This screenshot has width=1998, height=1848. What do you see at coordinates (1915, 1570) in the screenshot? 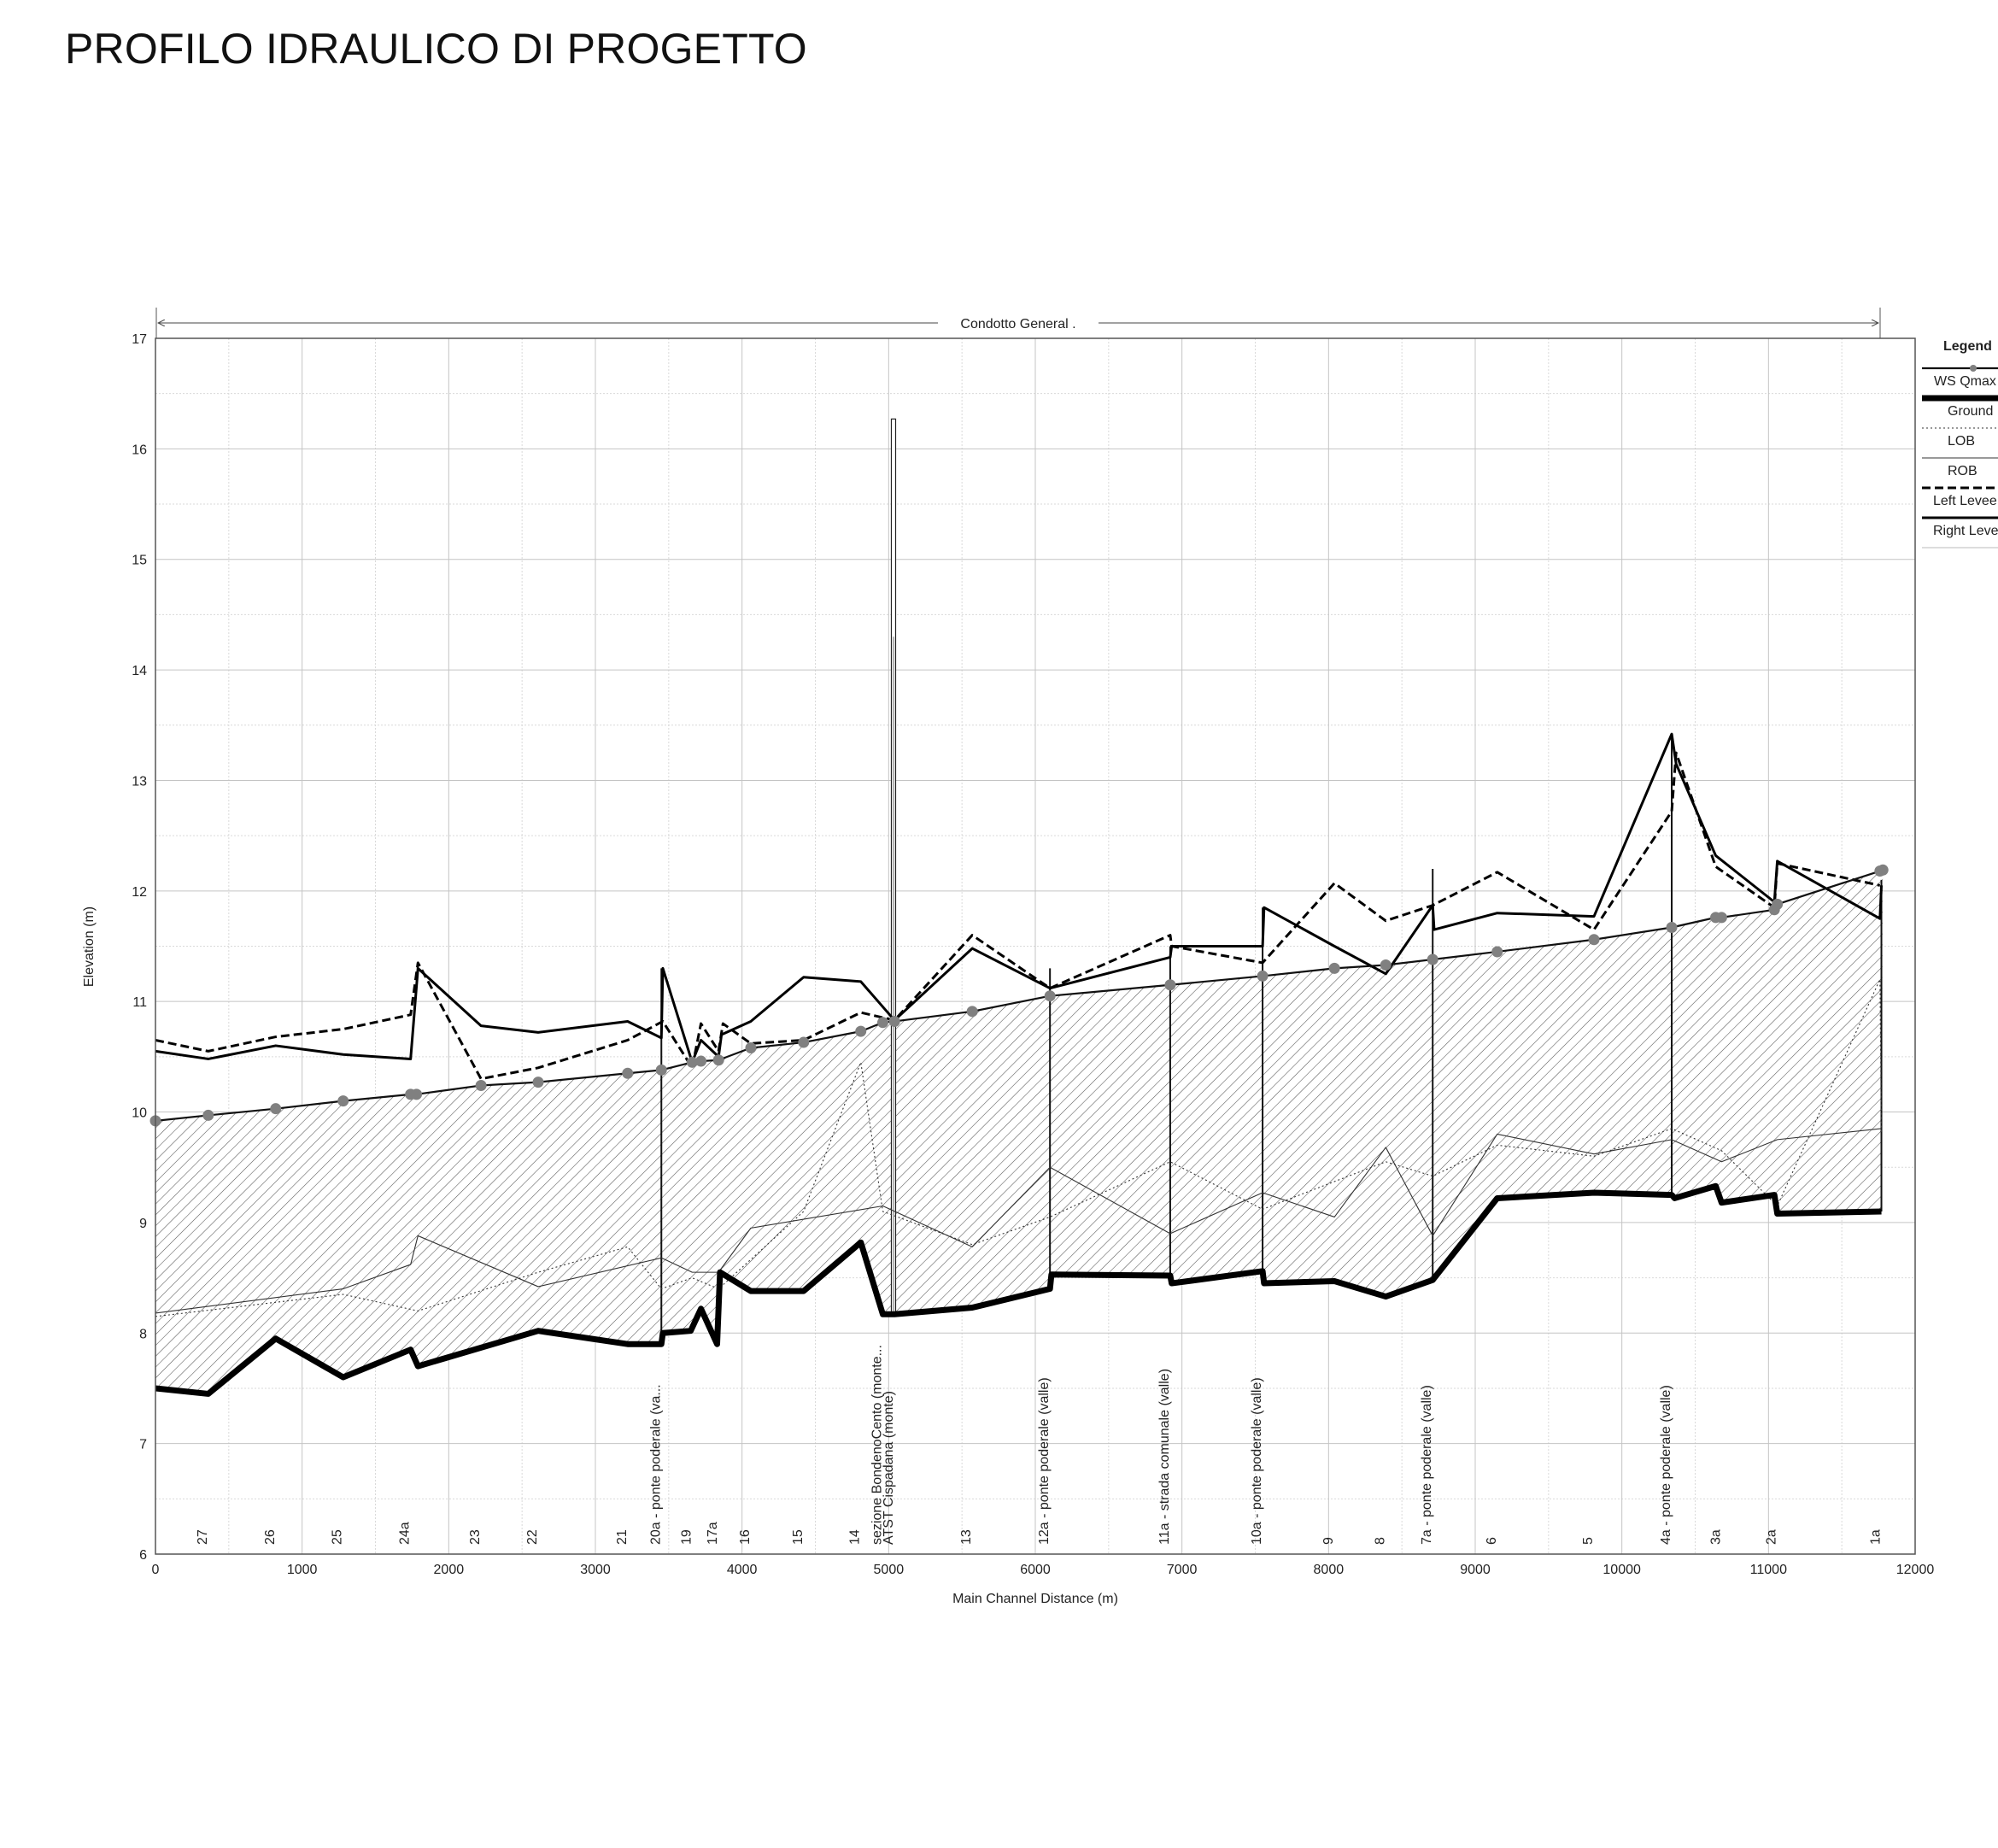
I see `x-tick-label: 12000` at bounding box center [1915, 1570].